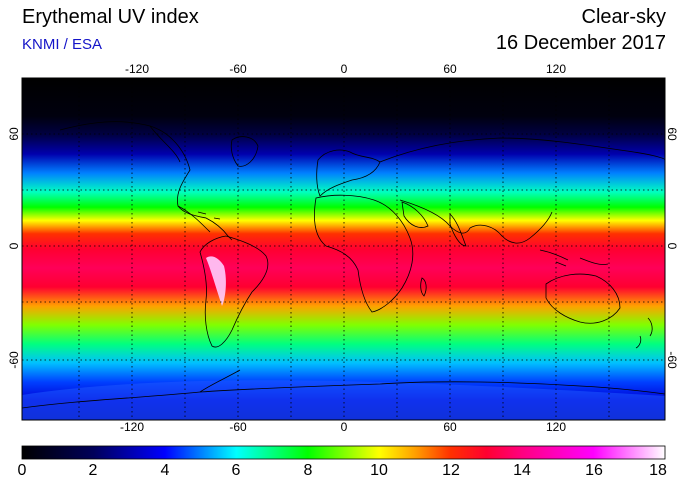 The height and width of the screenshot is (490, 688). What do you see at coordinates (343, 400) in the screenshot?
I see `antarctic-band` at bounding box center [343, 400].